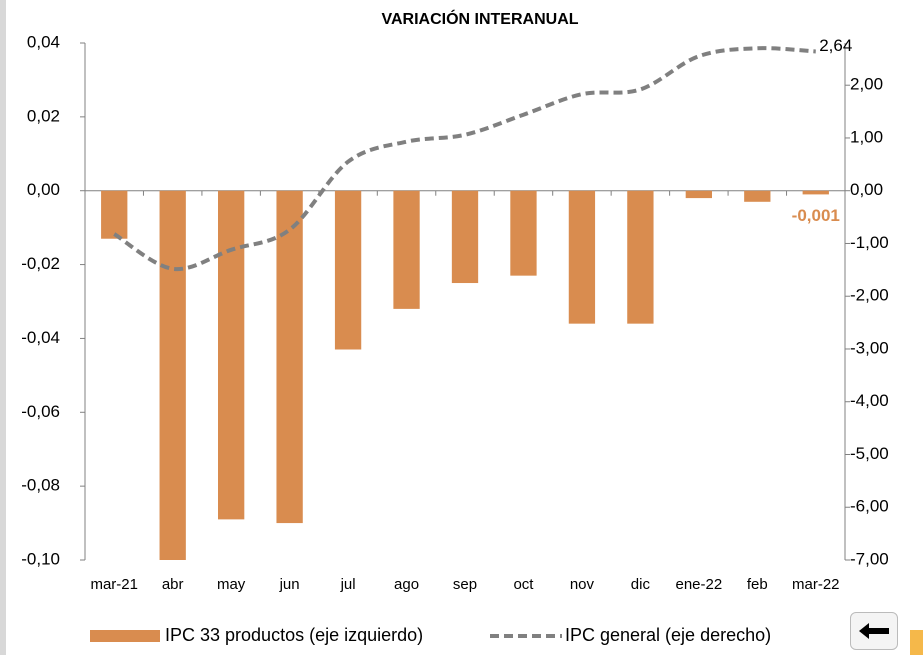 The height and width of the screenshot is (655, 923). Describe the element at coordinates (479, 18) in the screenshot. I see `chart-title: VARIACIÓN INTERANUAL` at that location.